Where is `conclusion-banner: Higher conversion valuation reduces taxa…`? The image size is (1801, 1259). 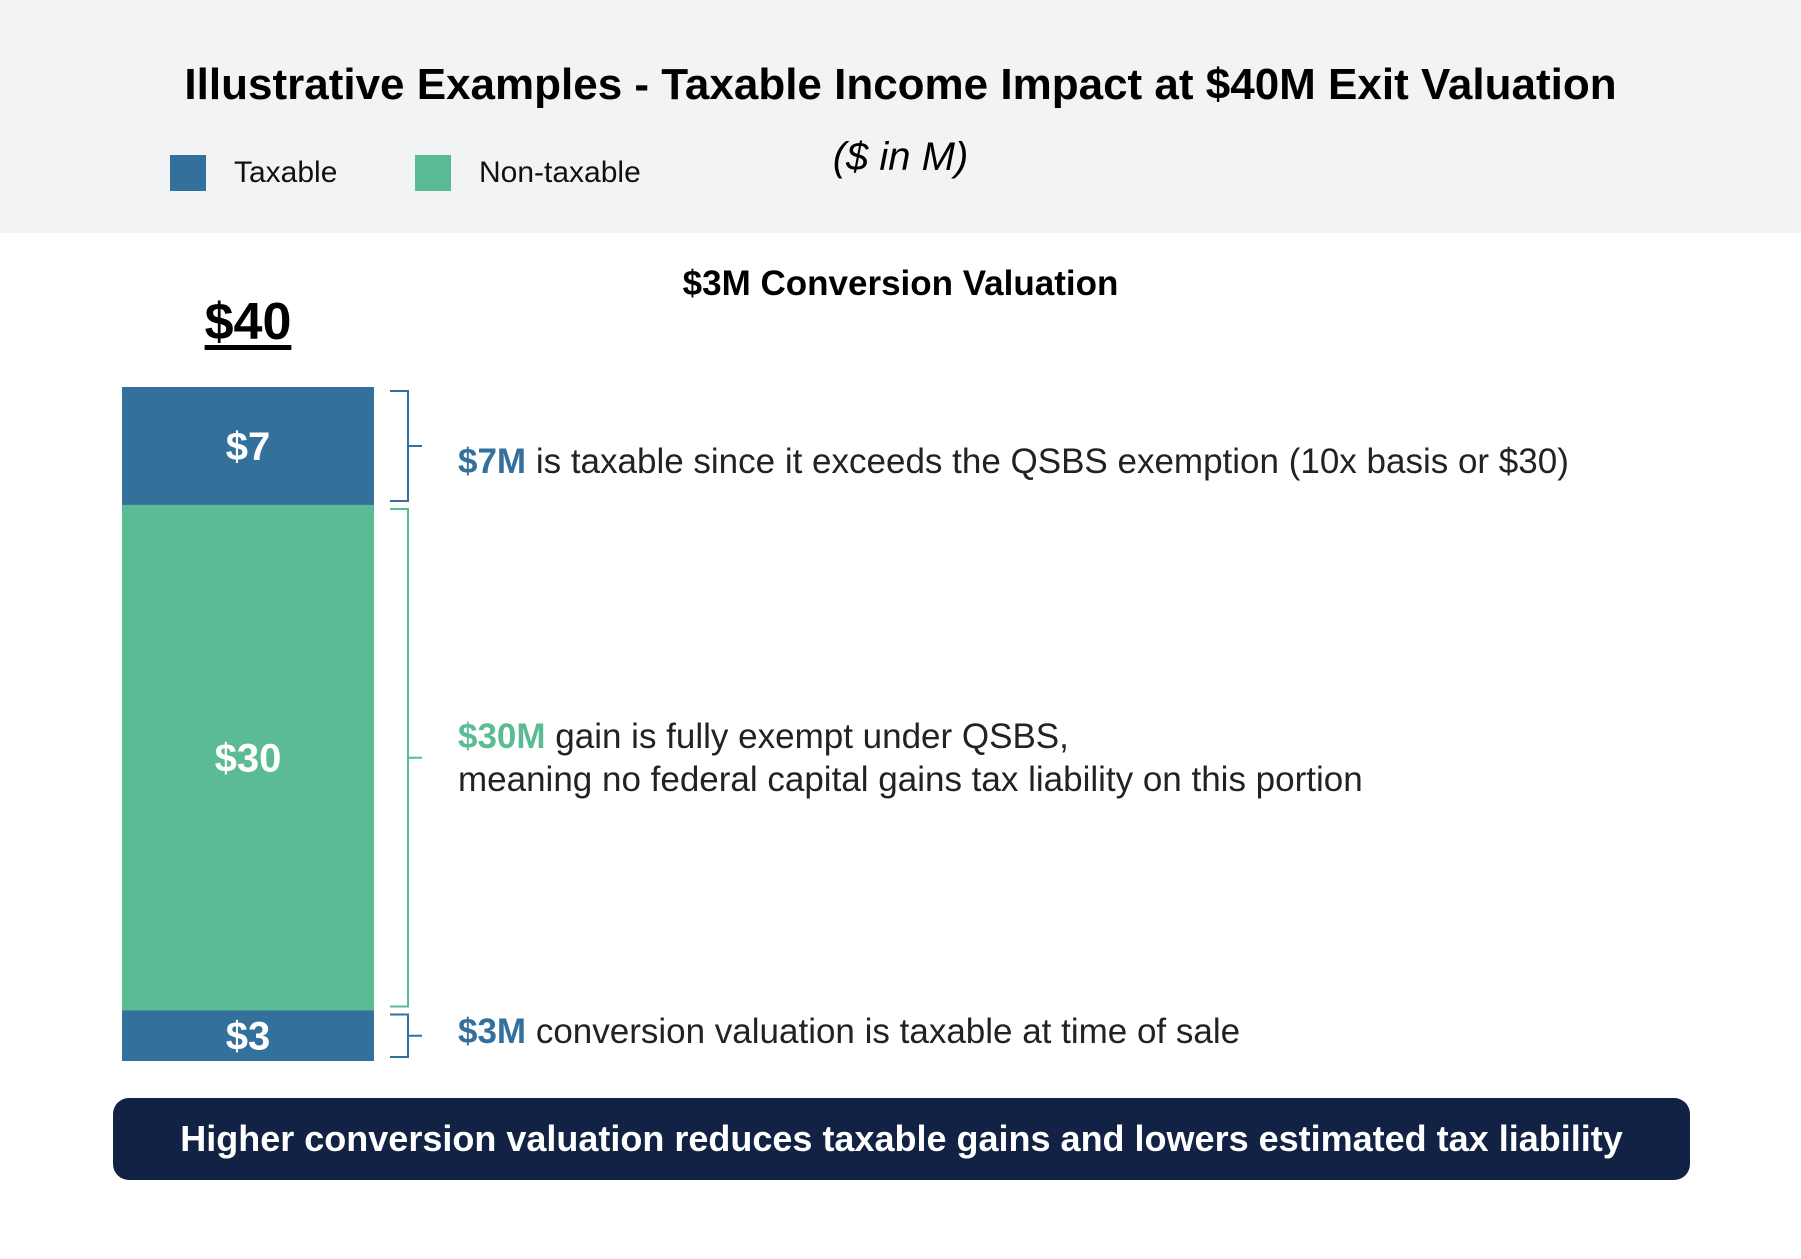
conclusion-banner: Higher conversion valuation reduces taxa… is located at coordinates (901, 1139).